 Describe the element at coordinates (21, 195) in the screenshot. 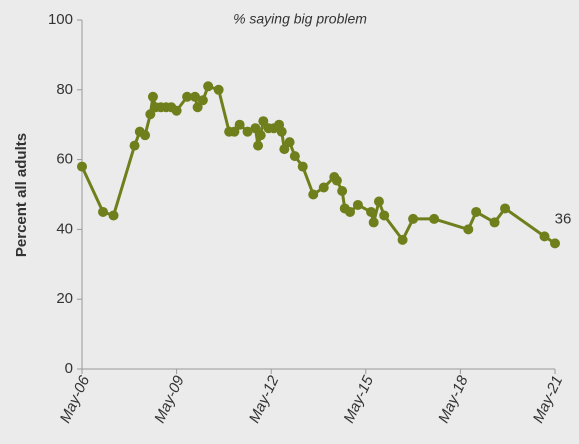

I see `y-axis-label: Percent all adults` at that location.